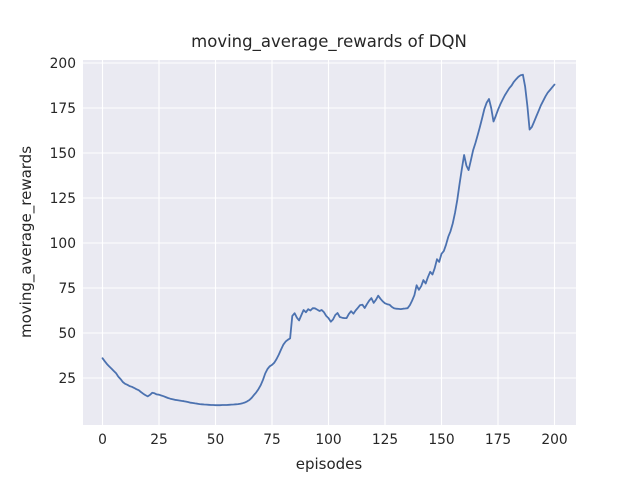 This screenshot has width=640, height=480. Describe the element at coordinates (63, 221) in the screenshot. I see `y-tick-labels: 25 50 75 100 125 150 175 200` at that location.